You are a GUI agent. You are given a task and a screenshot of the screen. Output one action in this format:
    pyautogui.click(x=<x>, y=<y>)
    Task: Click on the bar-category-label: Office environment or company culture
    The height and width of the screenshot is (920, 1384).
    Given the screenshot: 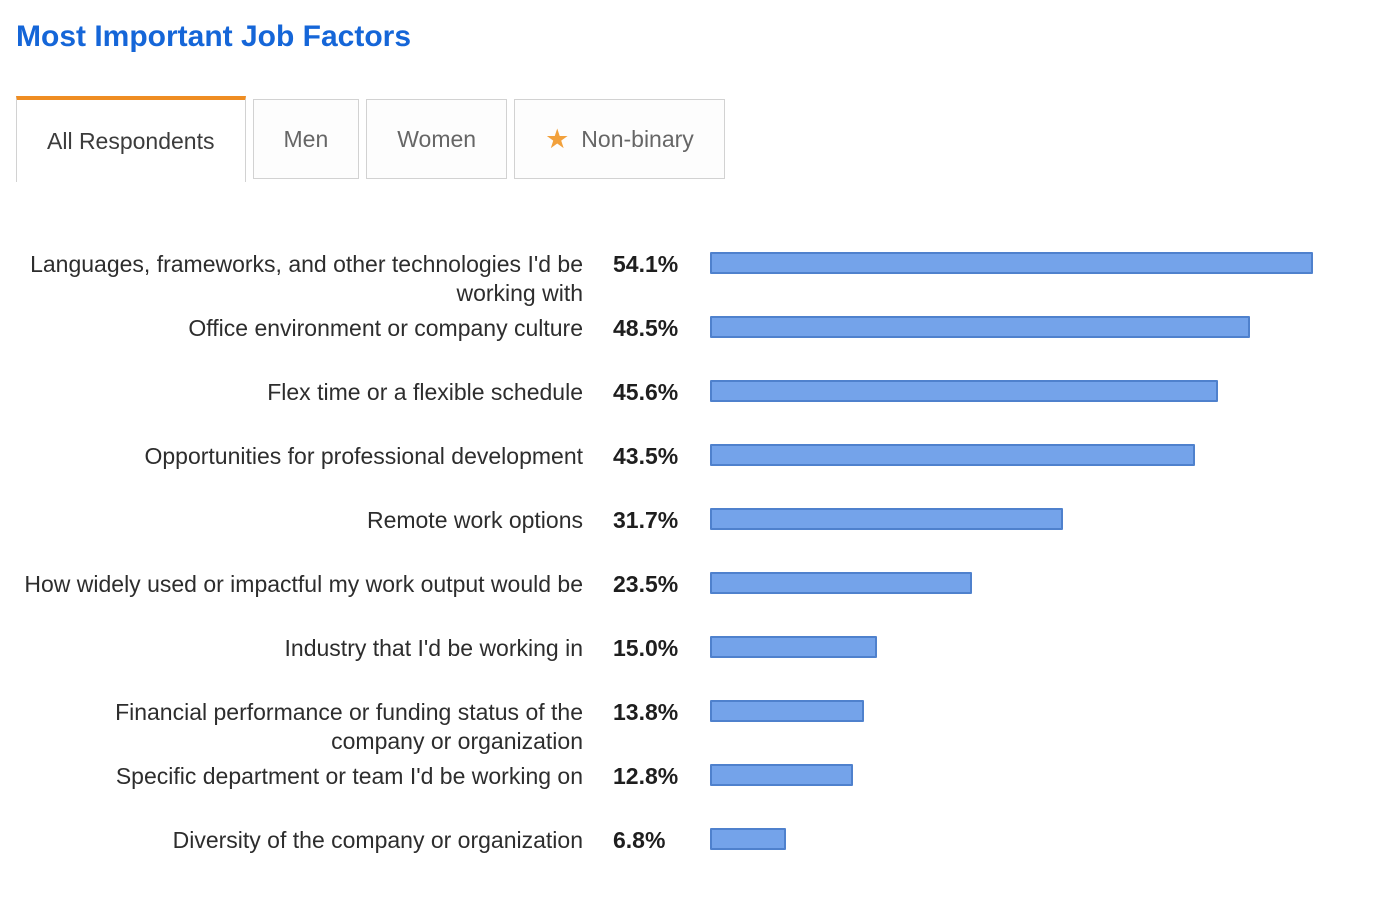 What is the action you would take?
    pyautogui.click(x=385, y=328)
    